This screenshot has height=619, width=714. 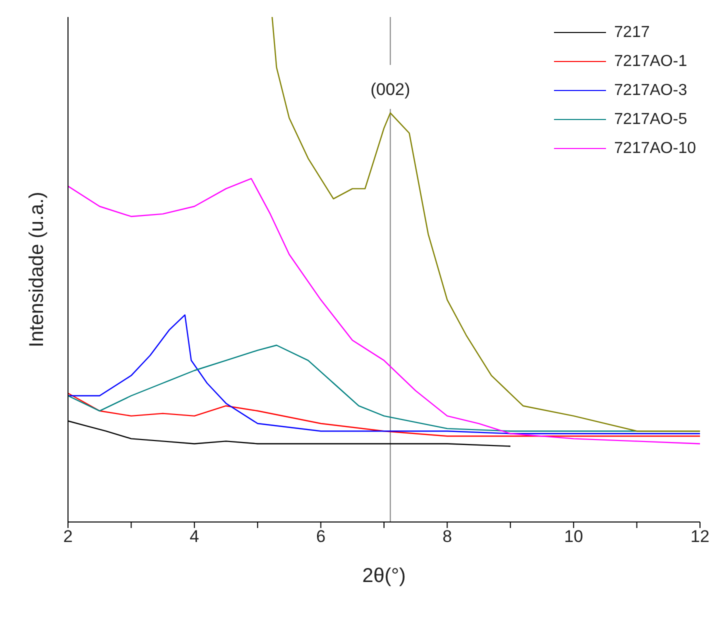 What do you see at coordinates (321, 536) in the screenshot?
I see `x-tick-label: 6` at bounding box center [321, 536].